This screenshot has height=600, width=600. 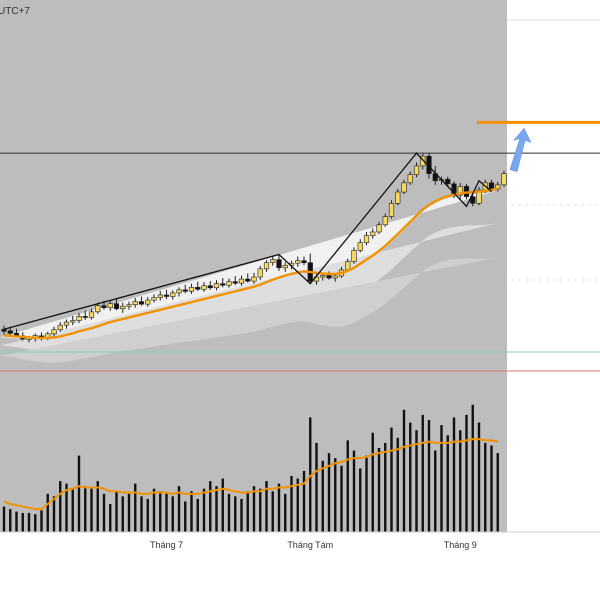 What do you see at coordinates (166, 545) in the screenshot?
I see `x-tick-label: Tháng 7` at bounding box center [166, 545].